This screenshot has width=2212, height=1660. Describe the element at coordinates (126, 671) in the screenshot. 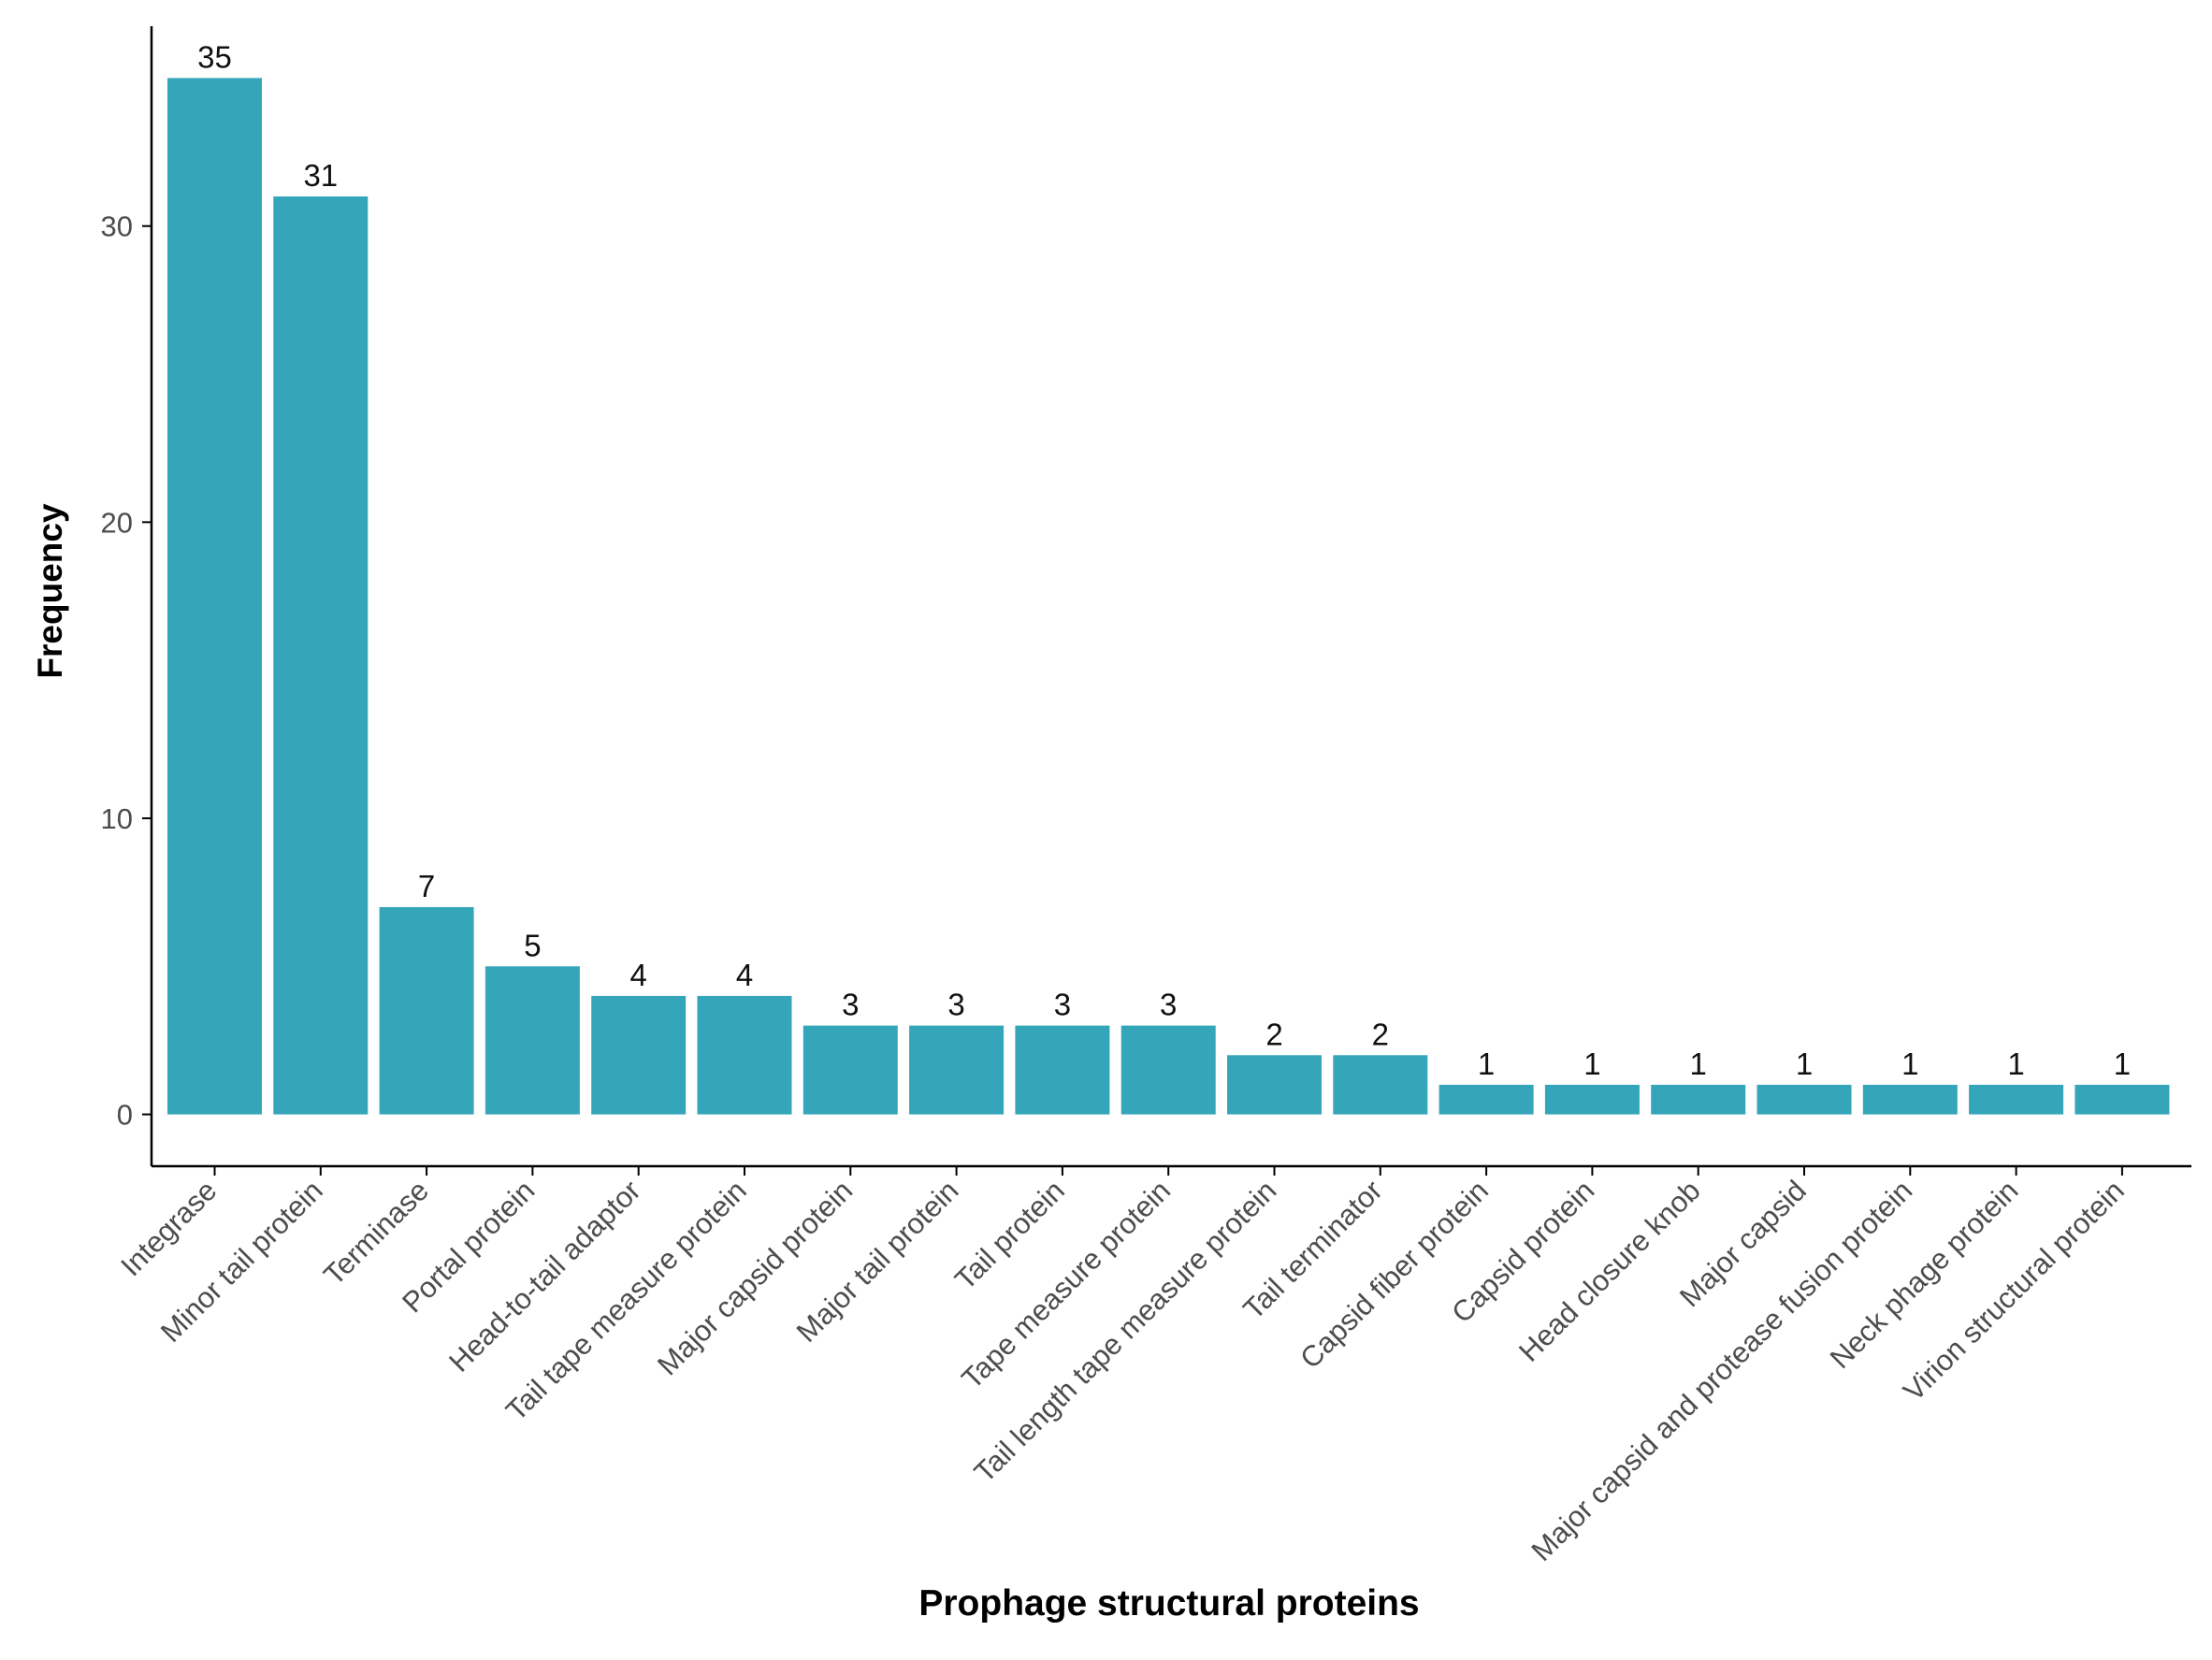

I see `y-ticks-layer: 0 10 20 30` at that location.